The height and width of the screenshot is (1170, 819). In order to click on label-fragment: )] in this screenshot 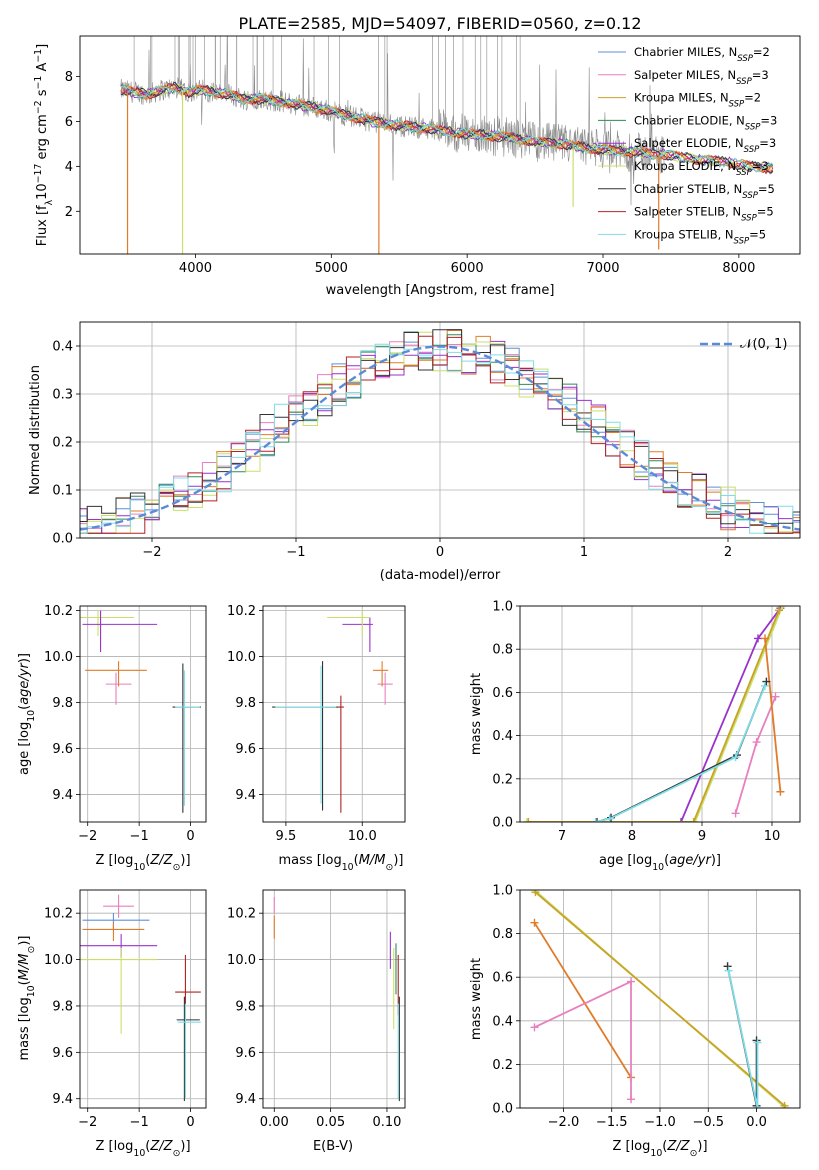, I will do `click(702, 1146)`.